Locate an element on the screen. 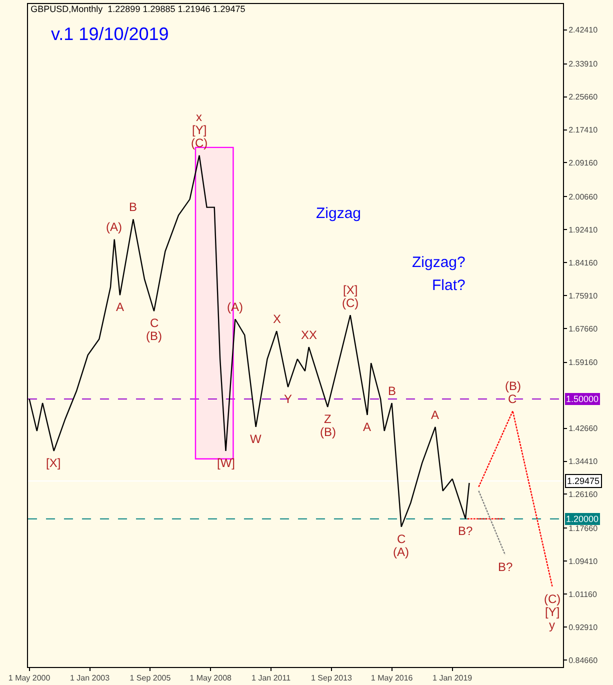 Image resolution: width=613 pixels, height=685 pixels. annotation: XX is located at coordinates (309, 335).